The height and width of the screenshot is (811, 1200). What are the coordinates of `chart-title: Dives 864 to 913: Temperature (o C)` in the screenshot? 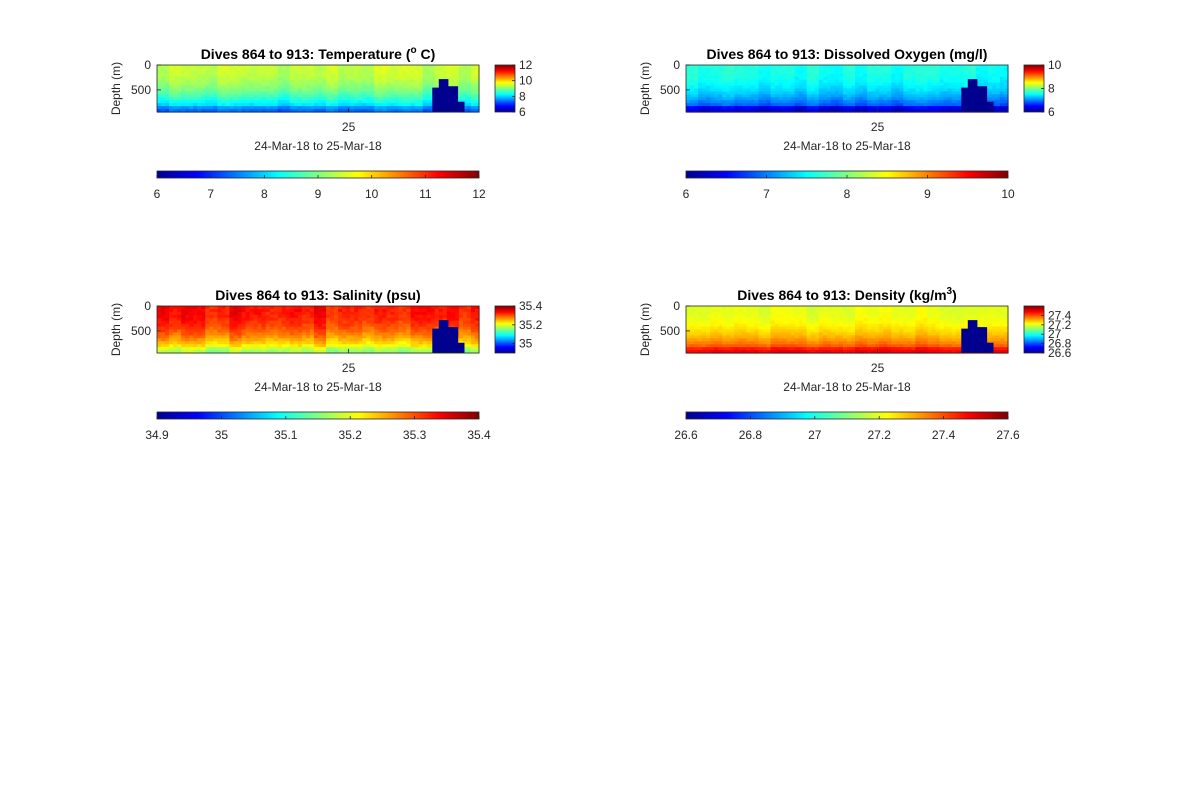 It's located at (318, 53).